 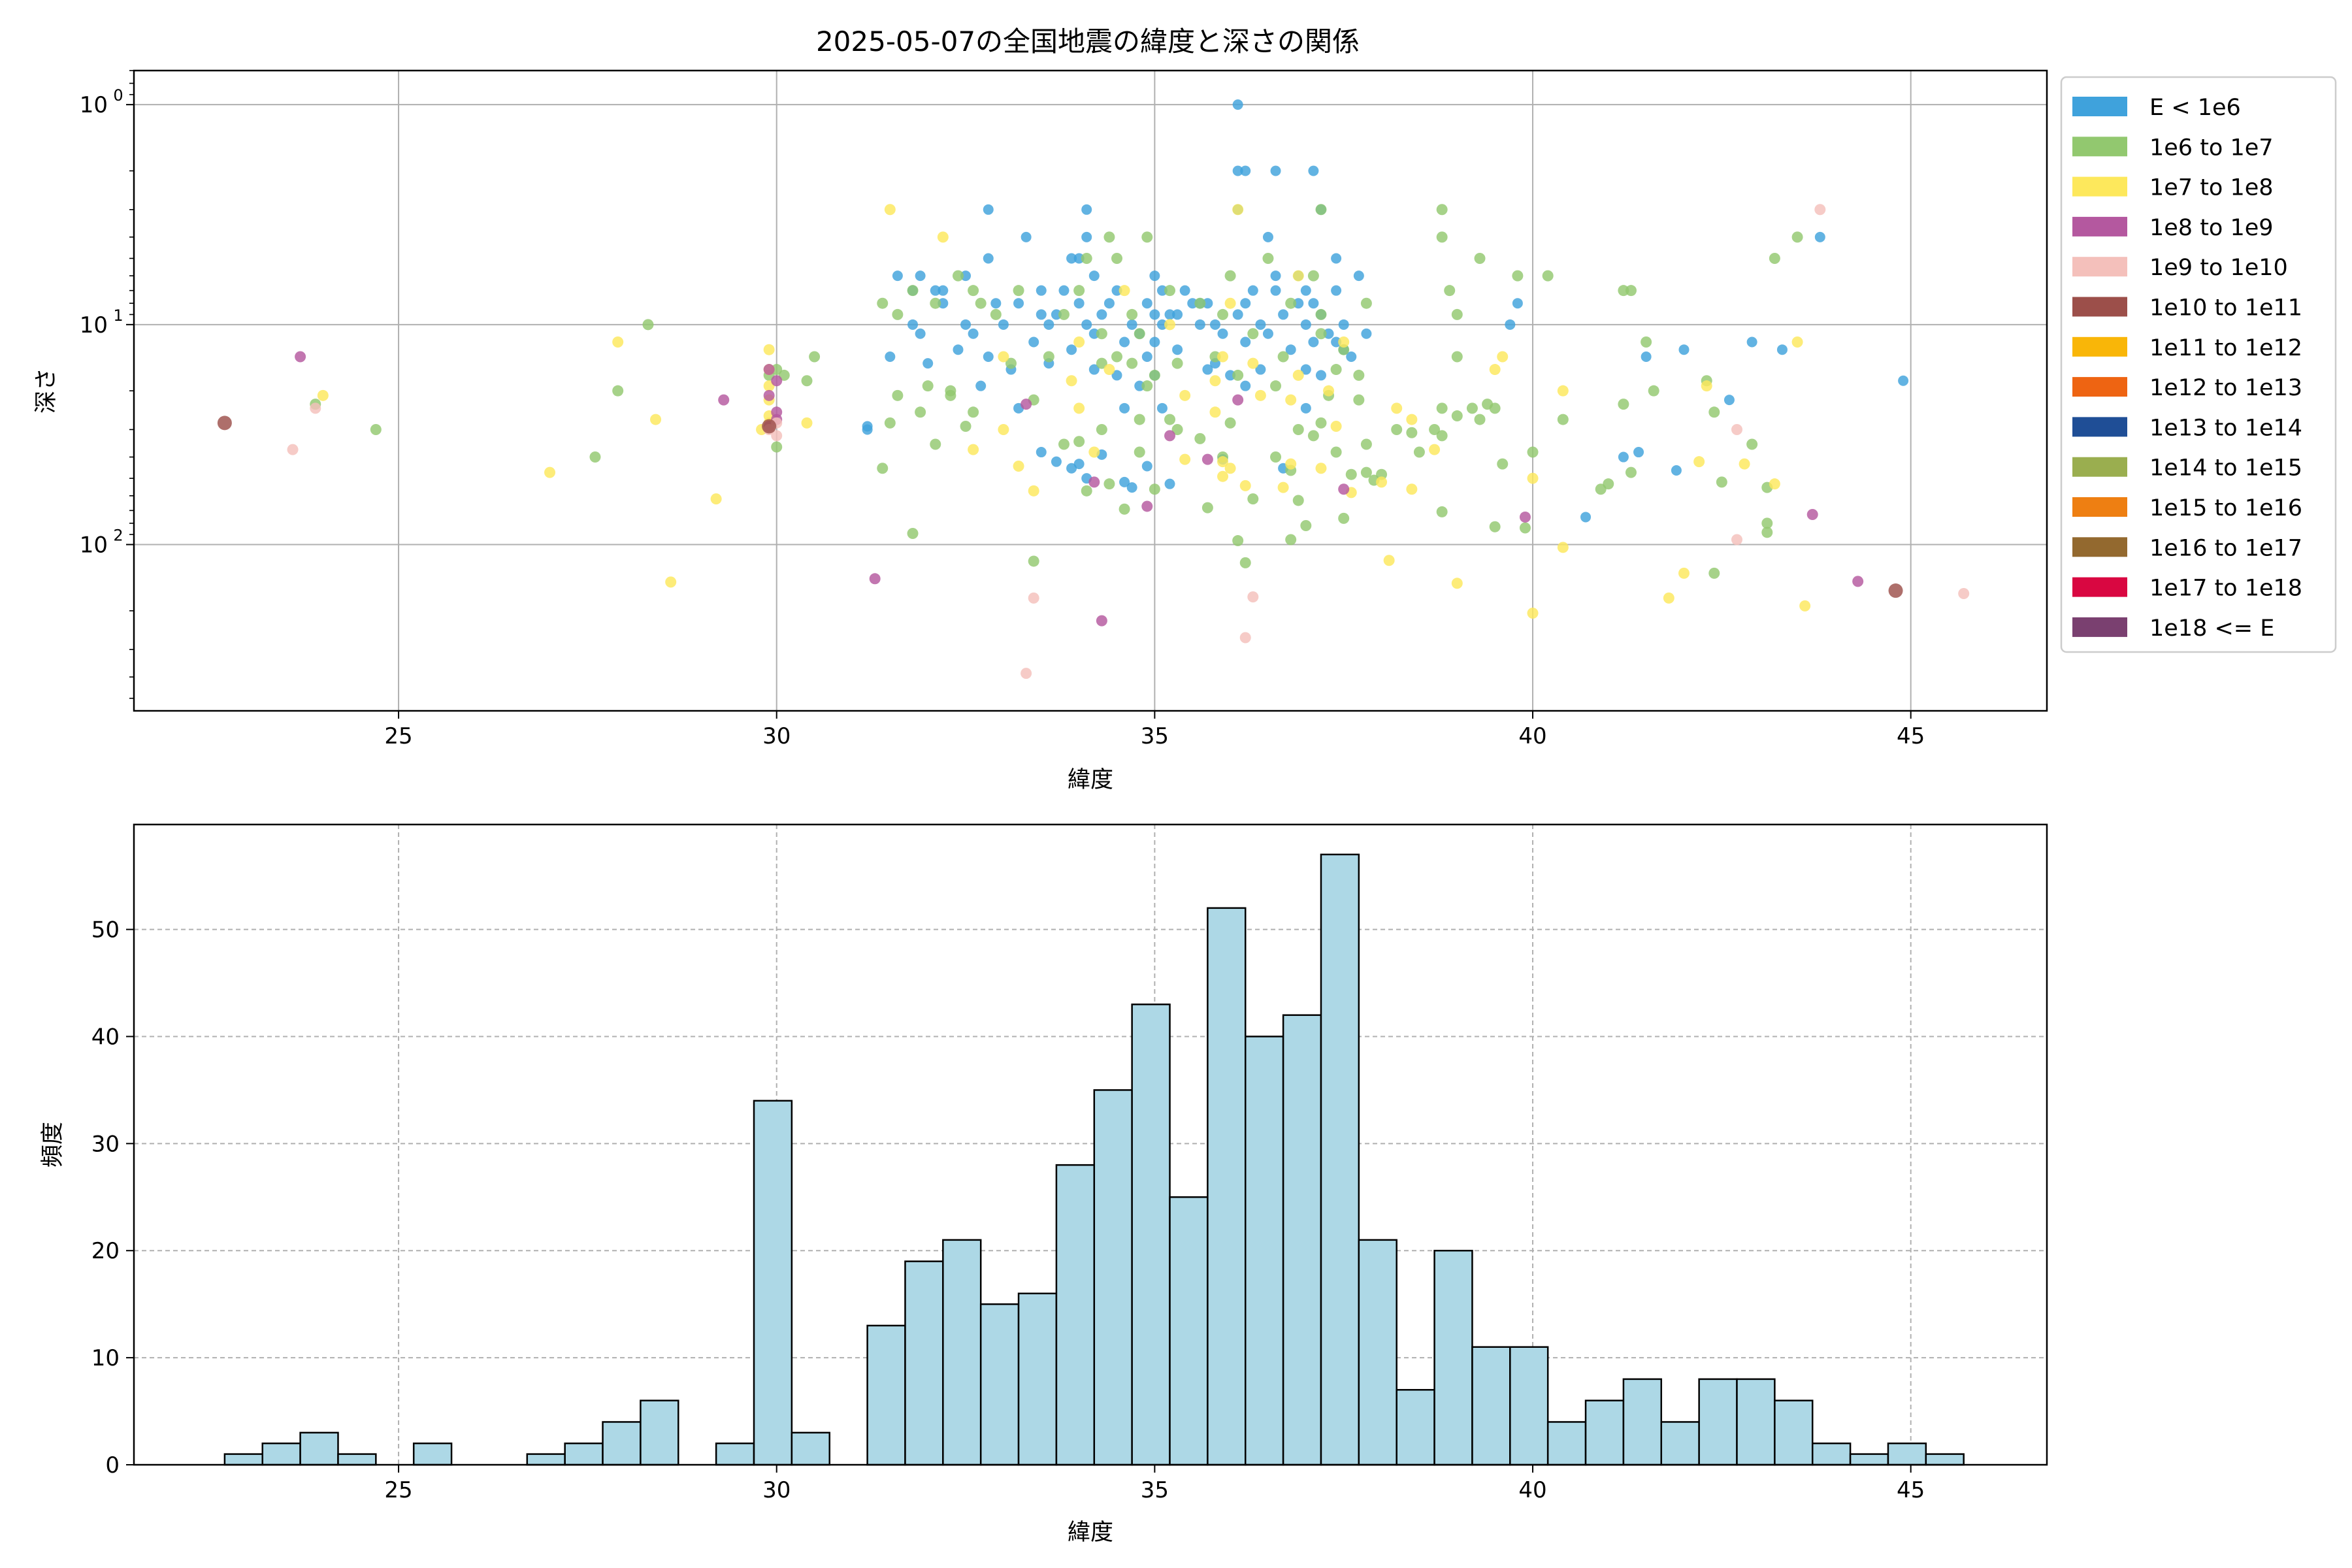 I want to click on scatter-x-tick-label: 45, so click(x=1911, y=736).